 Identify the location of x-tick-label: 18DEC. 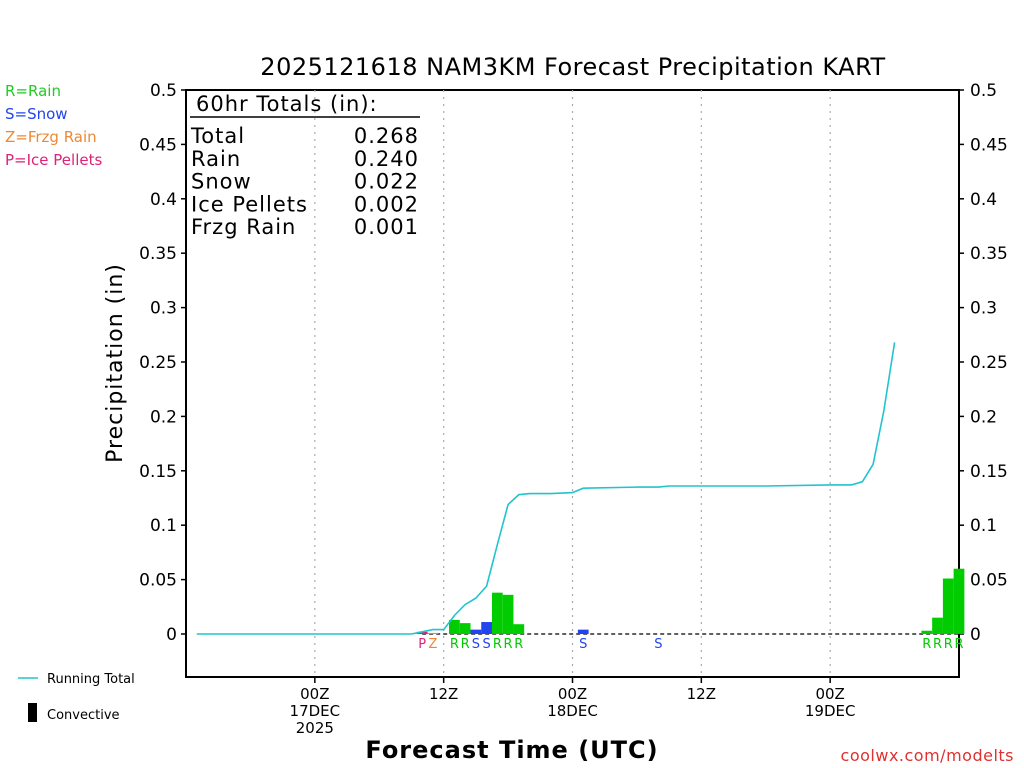
(572, 711).